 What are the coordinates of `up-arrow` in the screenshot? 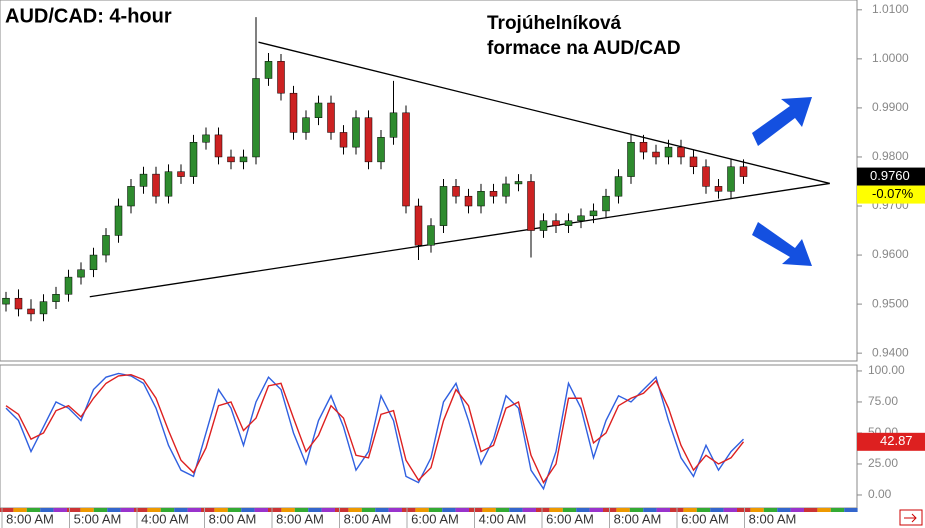 It's located at (782, 121).